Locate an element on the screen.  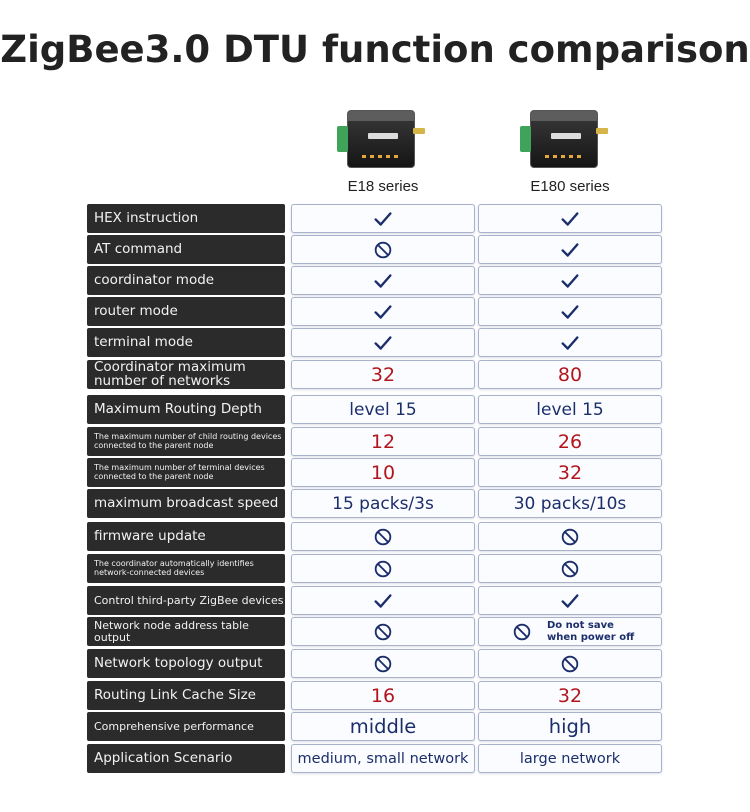
e180-value-cell: 26 is located at coordinates (570, 441).